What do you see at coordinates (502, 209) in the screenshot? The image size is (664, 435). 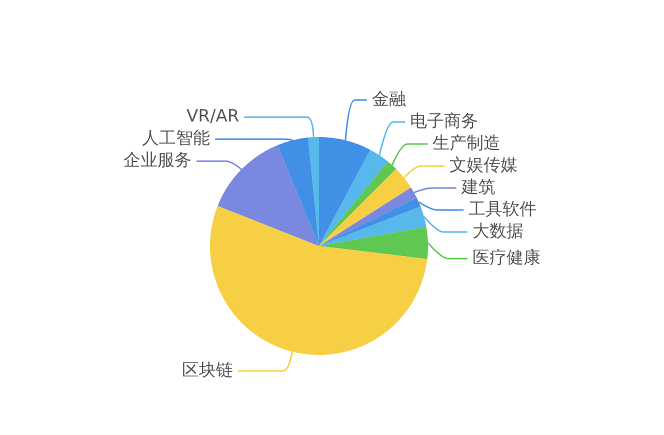 I see `slice-label: 工具软件` at bounding box center [502, 209].